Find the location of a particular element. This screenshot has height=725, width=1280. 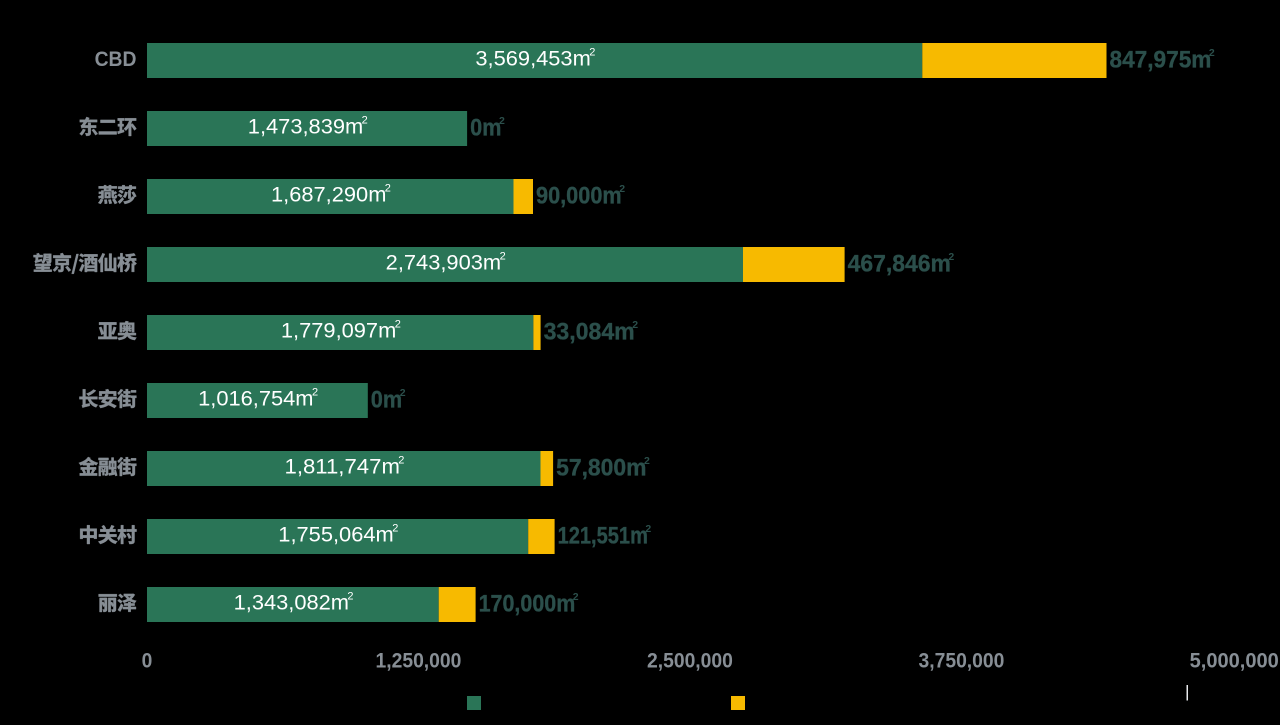

svg-text: 0 is located at coordinates (147, 661).